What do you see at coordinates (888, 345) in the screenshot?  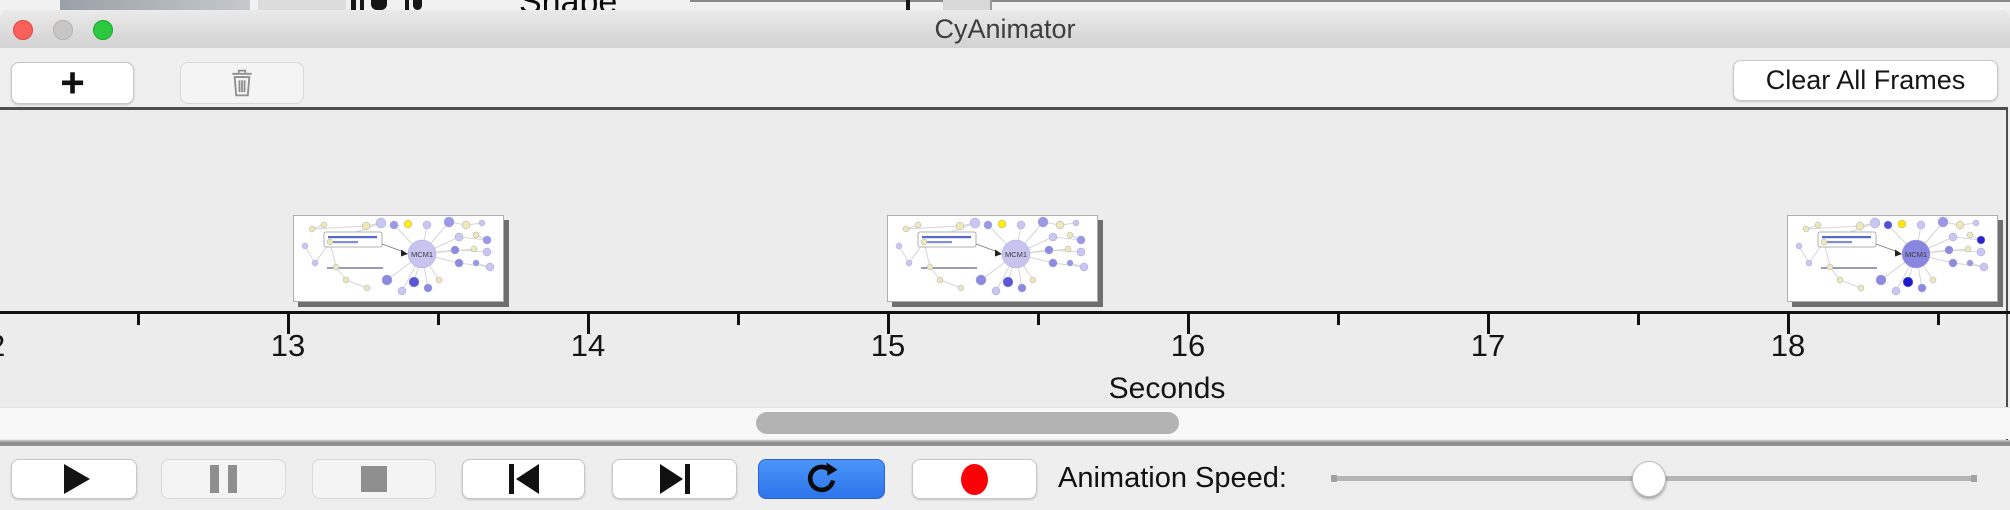 I see `tick-label: 15` at bounding box center [888, 345].